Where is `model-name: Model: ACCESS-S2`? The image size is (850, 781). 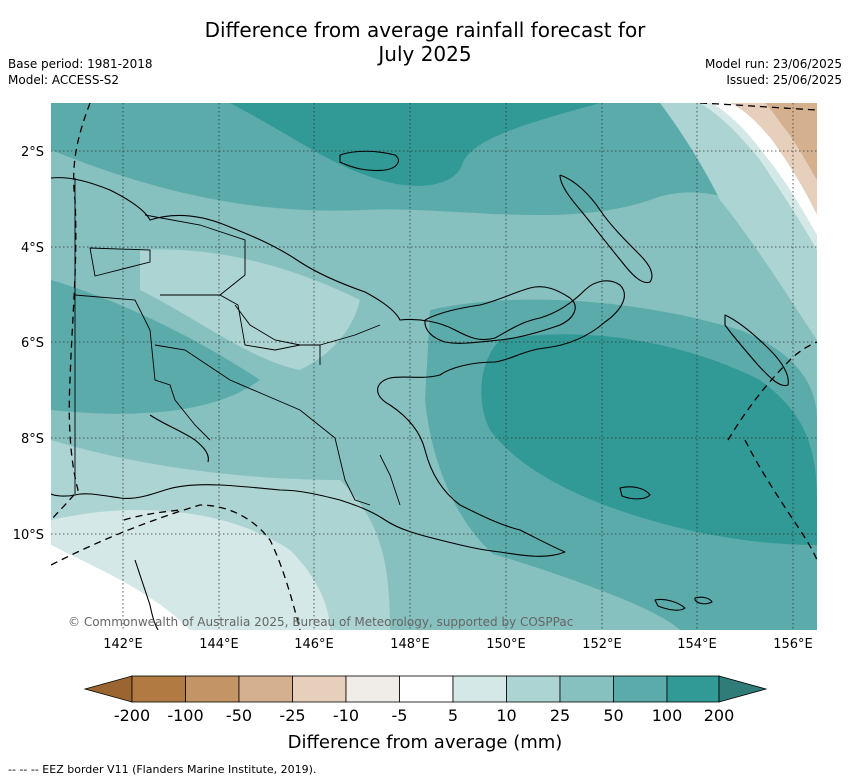 model-name: Model: ACCESS-S2 is located at coordinates (64, 80).